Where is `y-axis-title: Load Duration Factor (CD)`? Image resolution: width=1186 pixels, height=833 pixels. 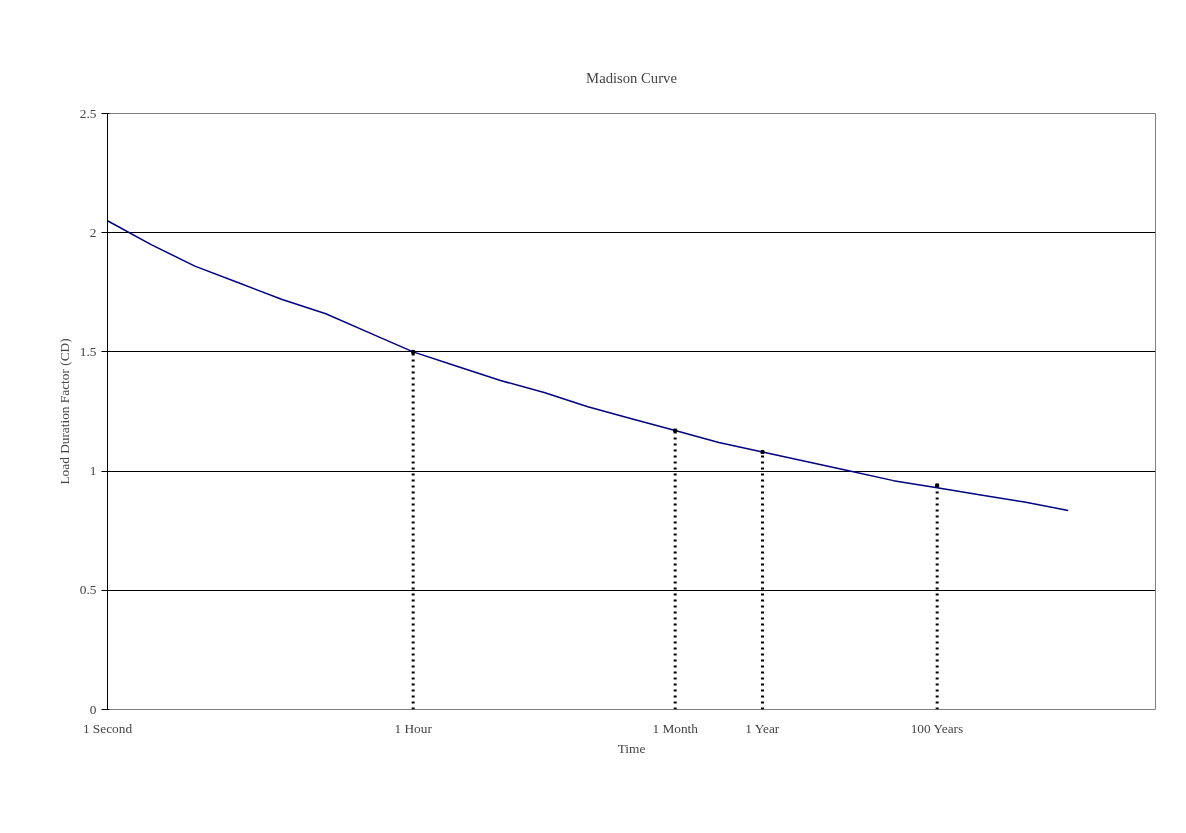
y-axis-title: Load Duration Factor (CD) is located at coordinates (64, 411).